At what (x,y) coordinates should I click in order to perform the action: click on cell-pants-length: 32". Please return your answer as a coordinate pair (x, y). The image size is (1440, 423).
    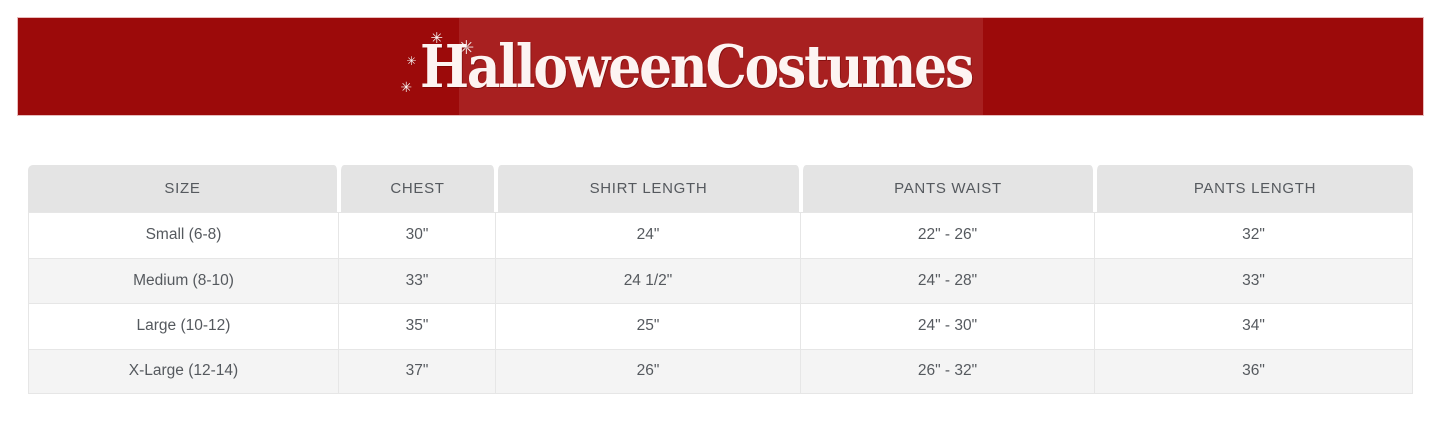
    Looking at the image, I should click on (1254, 235).